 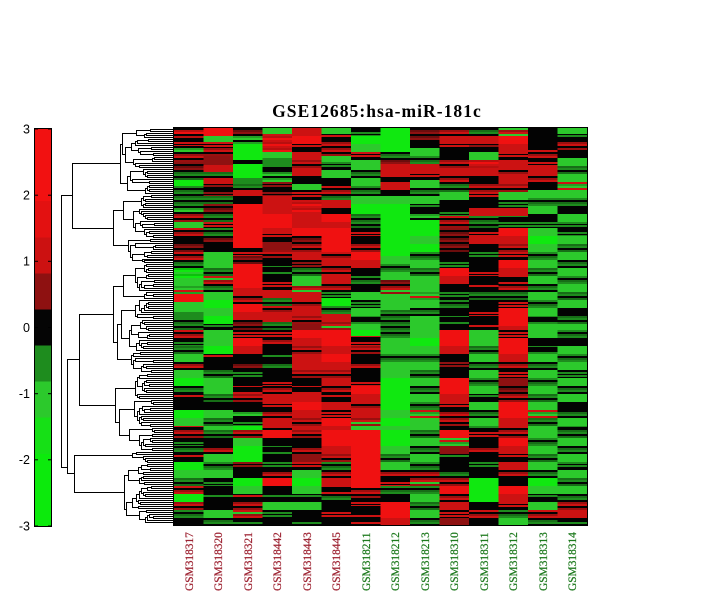 I want to click on svg-text: -3, so click(x=24, y=526).